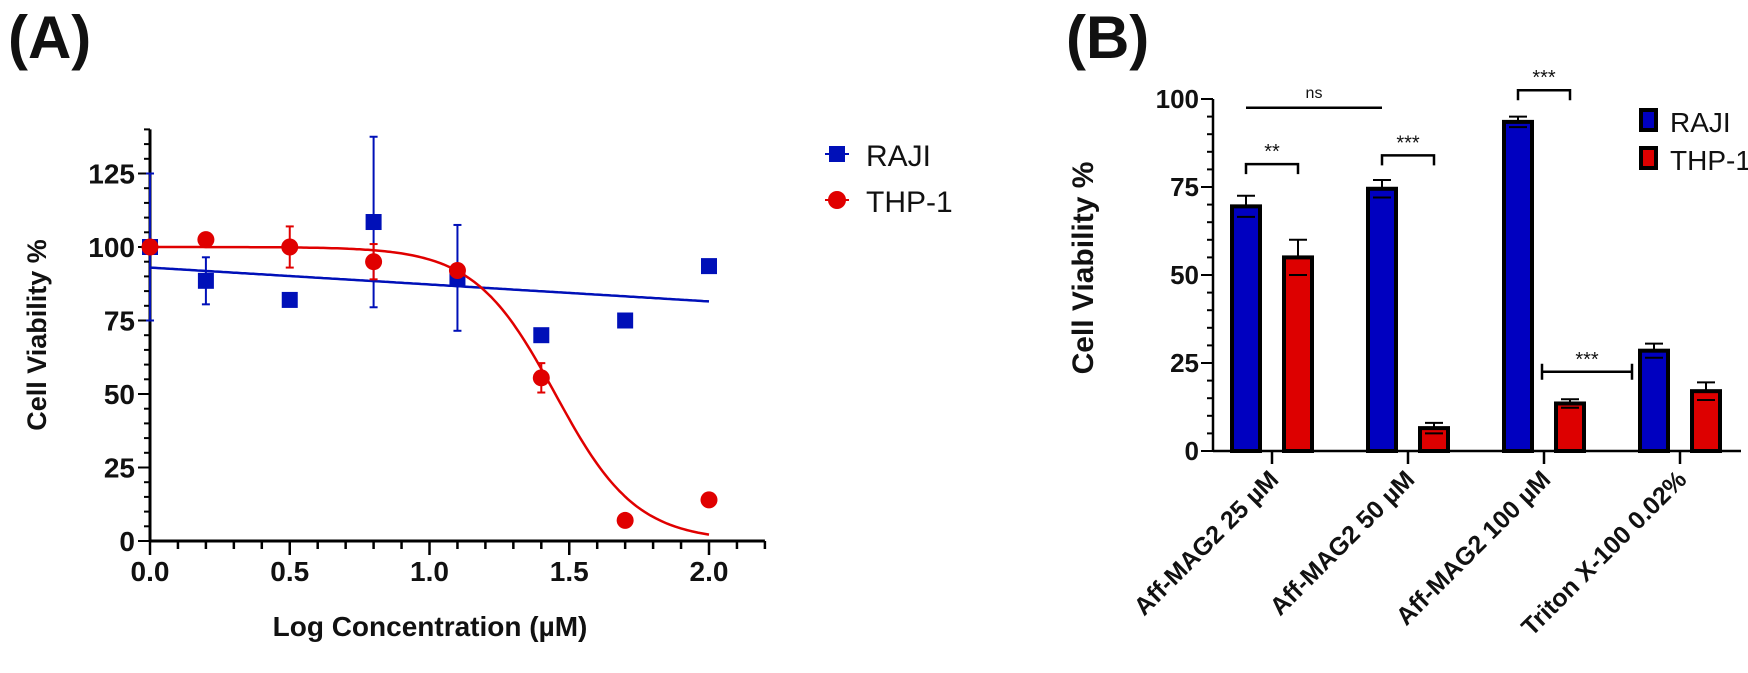  Describe the element at coordinates (430, 626) in the screenshot. I see `a-x-axis-label: Log Concentration (µM)` at that location.